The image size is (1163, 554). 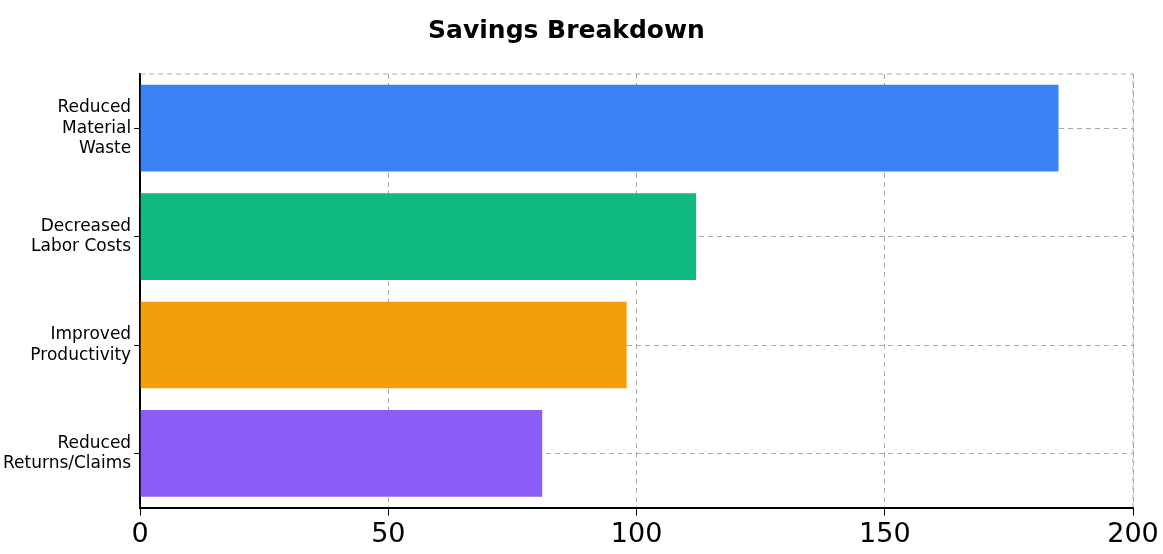 I want to click on x-tick-label: 150, so click(x=885, y=532).